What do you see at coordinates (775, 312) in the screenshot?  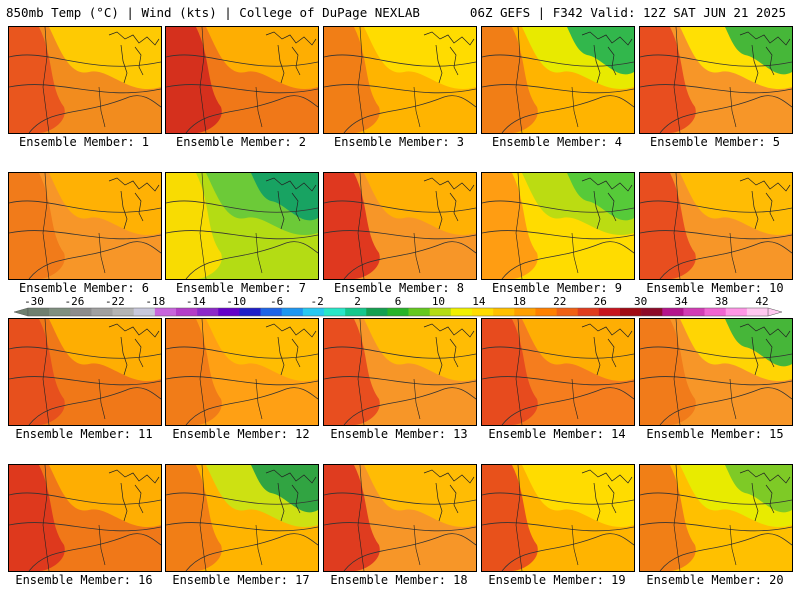 I see `colorbar-right-arrow` at bounding box center [775, 312].